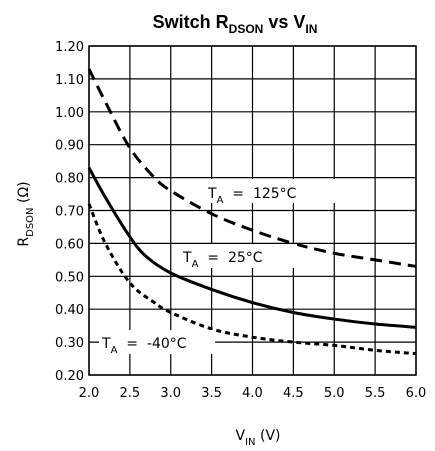 The width and height of the screenshot is (435, 451). What do you see at coordinates (69, 310) in the screenshot?
I see `y-tick-label-2: 0.40` at bounding box center [69, 310].